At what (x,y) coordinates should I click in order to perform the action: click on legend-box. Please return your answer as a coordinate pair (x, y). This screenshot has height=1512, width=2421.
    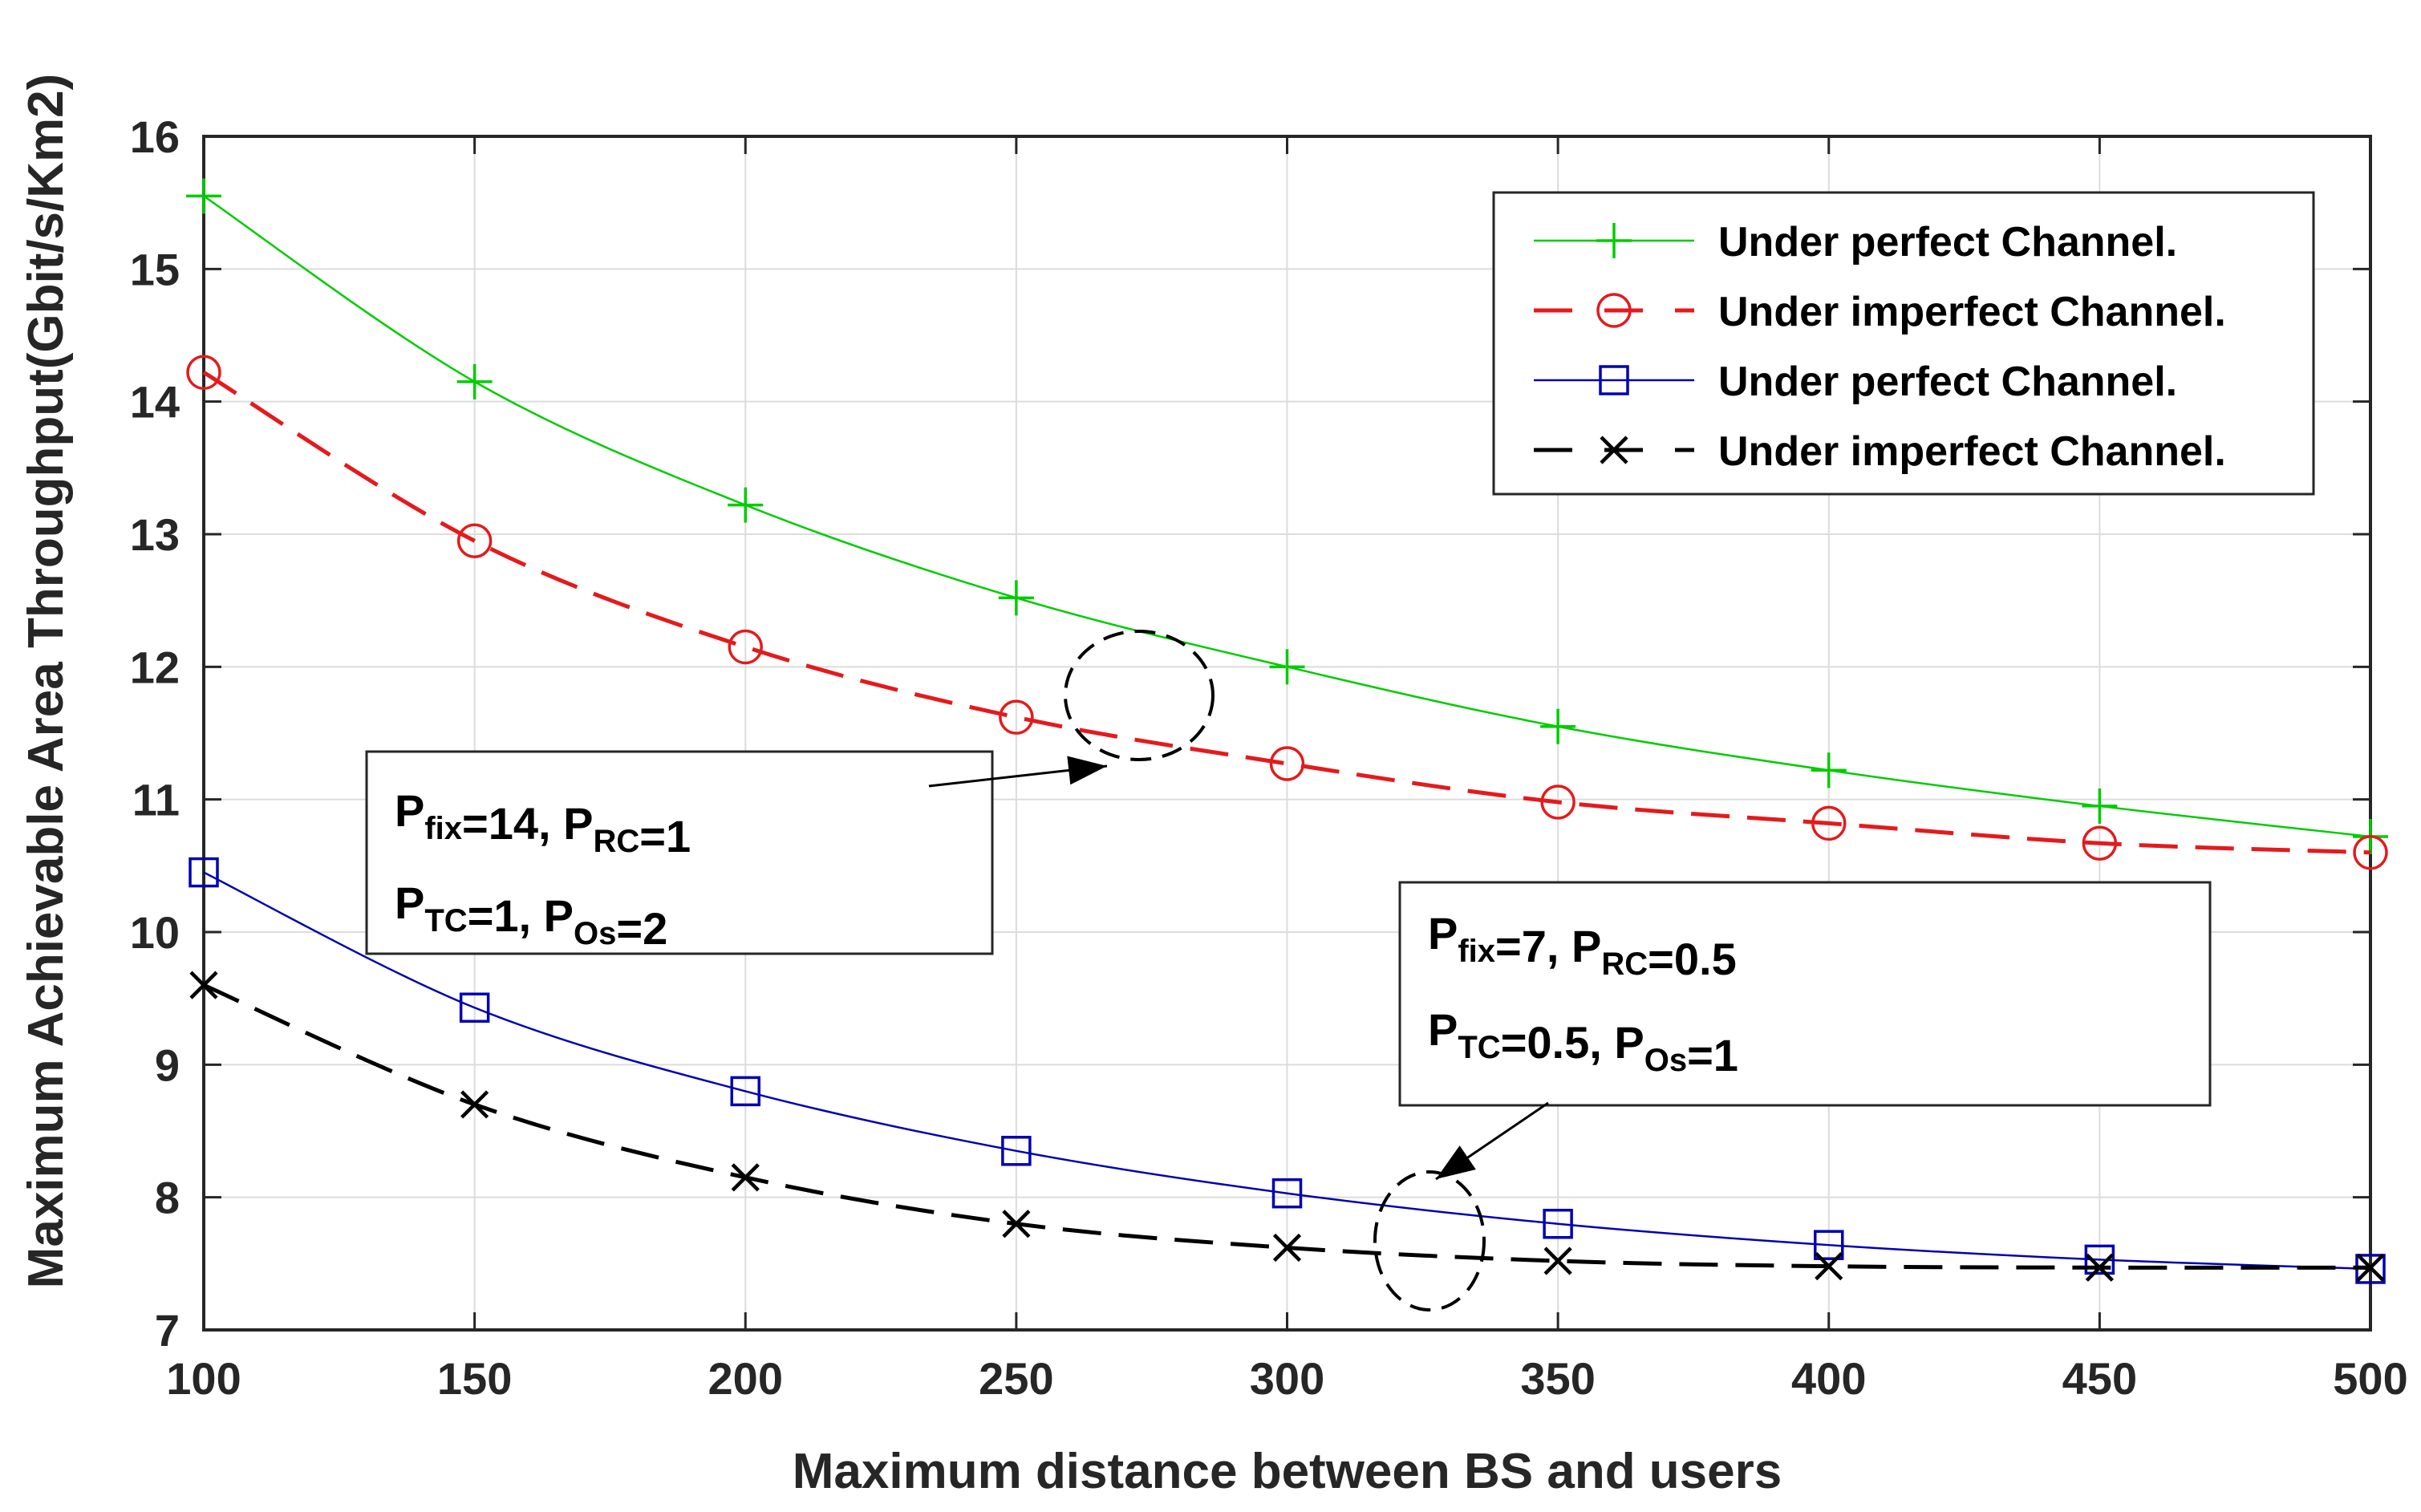
    Looking at the image, I should click on (1903, 343).